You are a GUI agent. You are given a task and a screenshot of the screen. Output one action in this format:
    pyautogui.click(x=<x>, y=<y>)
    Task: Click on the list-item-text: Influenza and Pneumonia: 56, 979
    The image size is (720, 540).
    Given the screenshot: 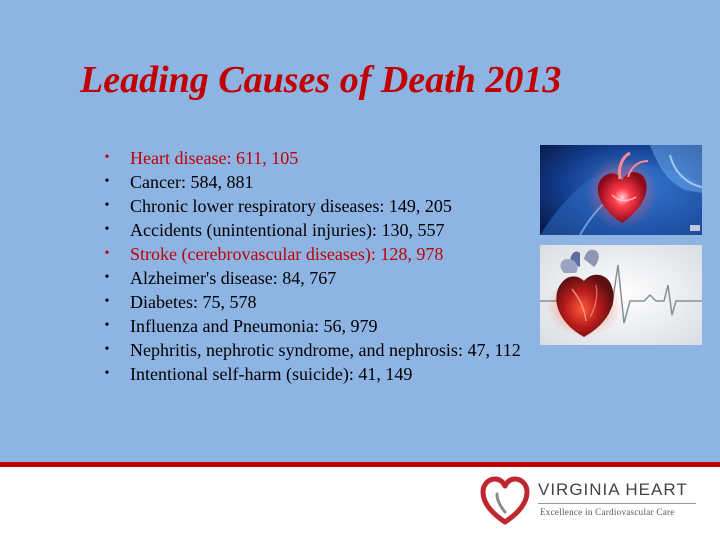 What is the action you would take?
    pyautogui.click(x=254, y=326)
    